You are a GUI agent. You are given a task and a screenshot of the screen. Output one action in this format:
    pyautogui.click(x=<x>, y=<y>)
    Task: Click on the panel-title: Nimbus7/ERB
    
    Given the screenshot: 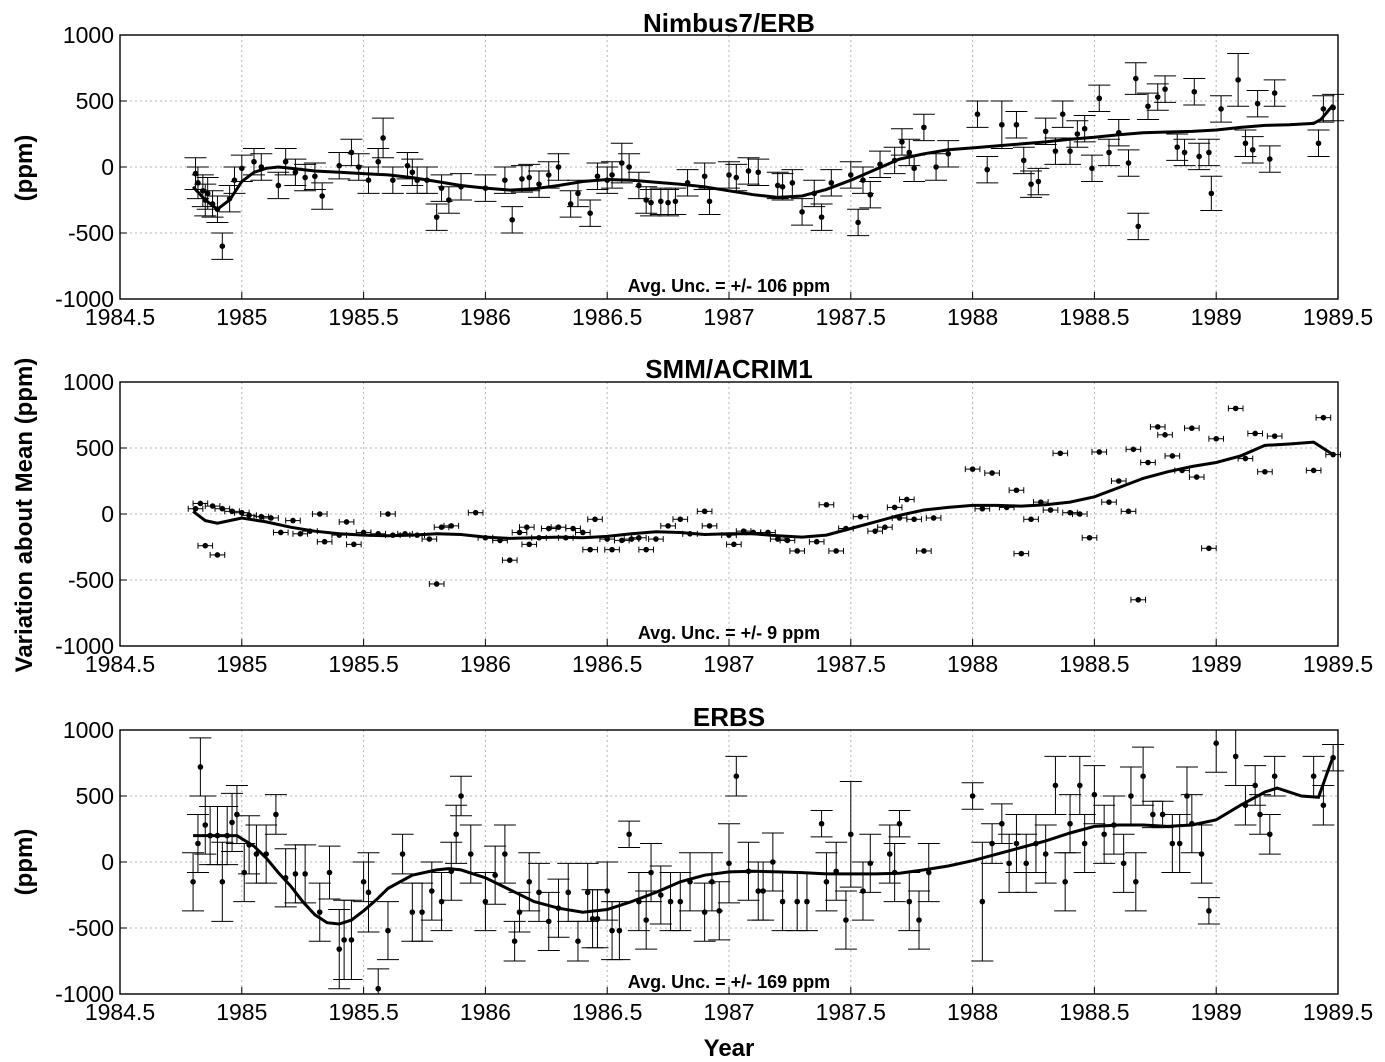 What is the action you would take?
    pyautogui.click(x=729, y=23)
    